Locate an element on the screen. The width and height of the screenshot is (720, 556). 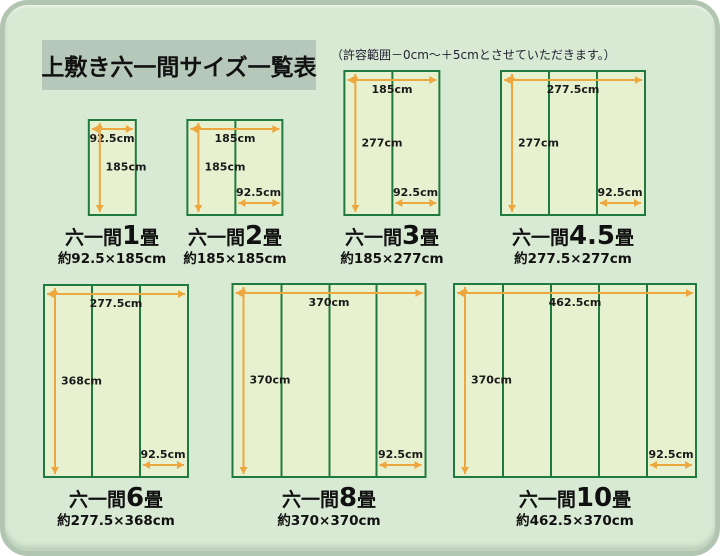
diagram-1jo: 92.5cm 185cm 六一間1畳 約92.5×185cm is located at coordinates (112, 192).